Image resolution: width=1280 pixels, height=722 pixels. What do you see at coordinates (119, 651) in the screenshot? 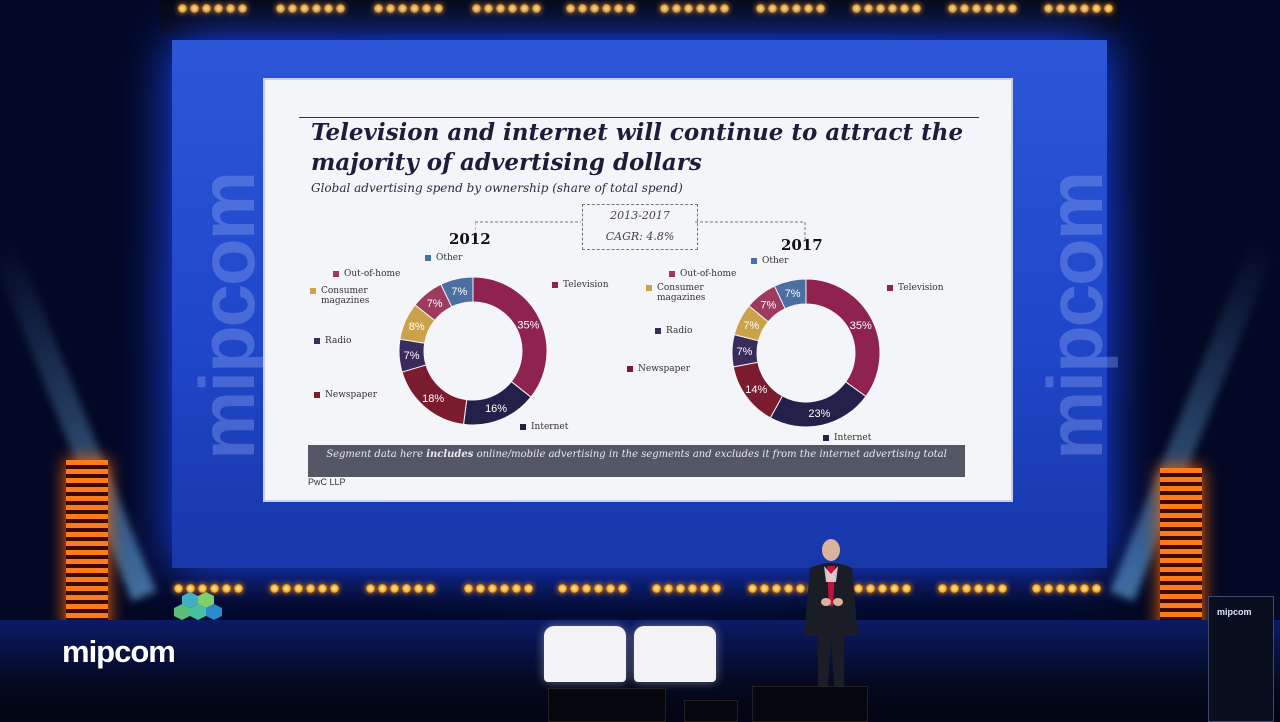
I see `mipcom-logo: mipcom` at bounding box center [119, 651].